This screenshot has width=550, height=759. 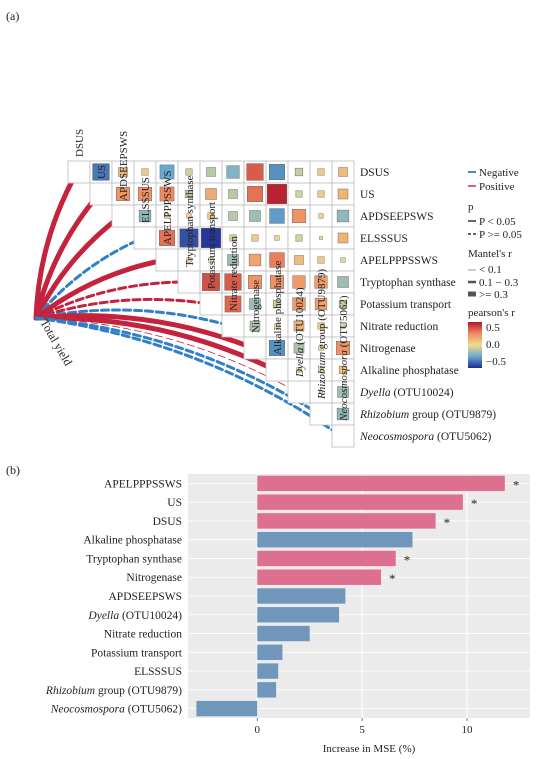 I want to click on column-label-italic: Dyella, so click(x=300, y=362).